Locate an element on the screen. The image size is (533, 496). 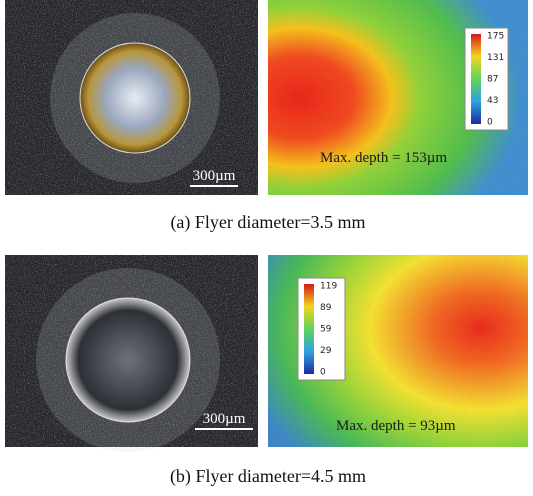
annotation: Max. depth = 153µm is located at coordinates (383, 158).